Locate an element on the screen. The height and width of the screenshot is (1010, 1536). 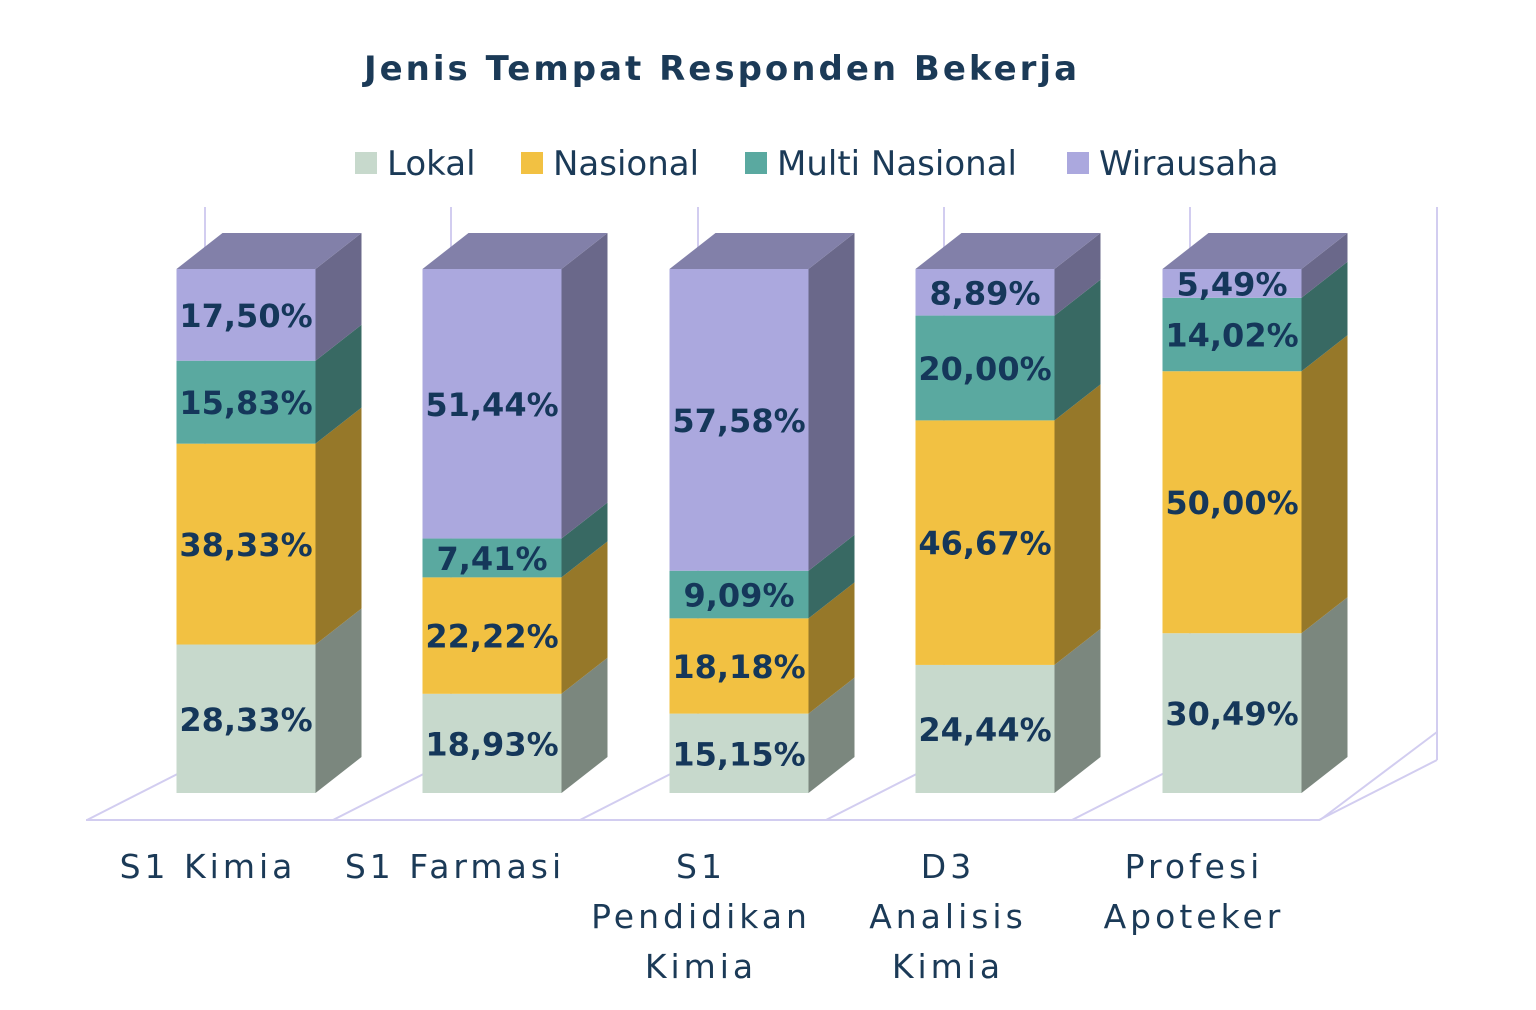
data-label: 28,33% is located at coordinates (245, 720).